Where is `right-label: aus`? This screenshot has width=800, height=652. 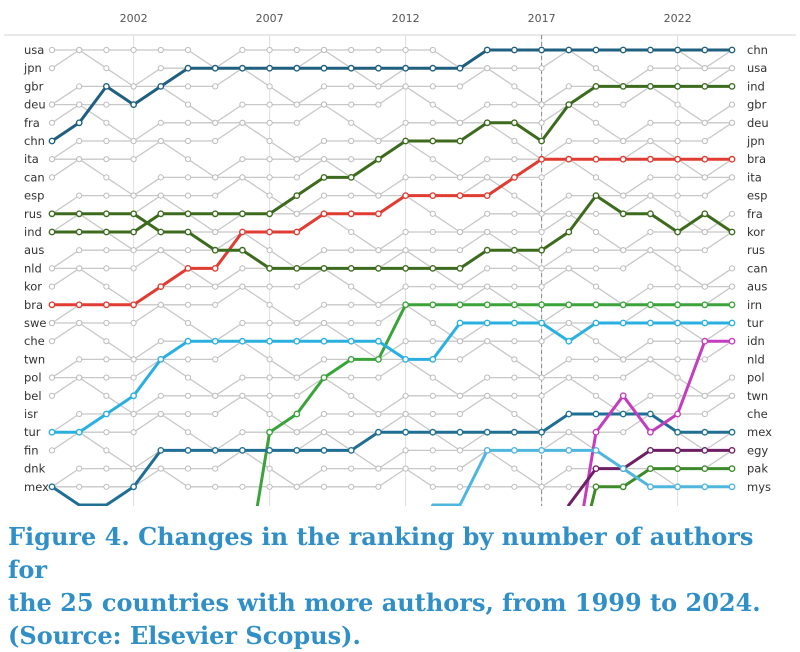 right-label: aus is located at coordinates (757, 287).